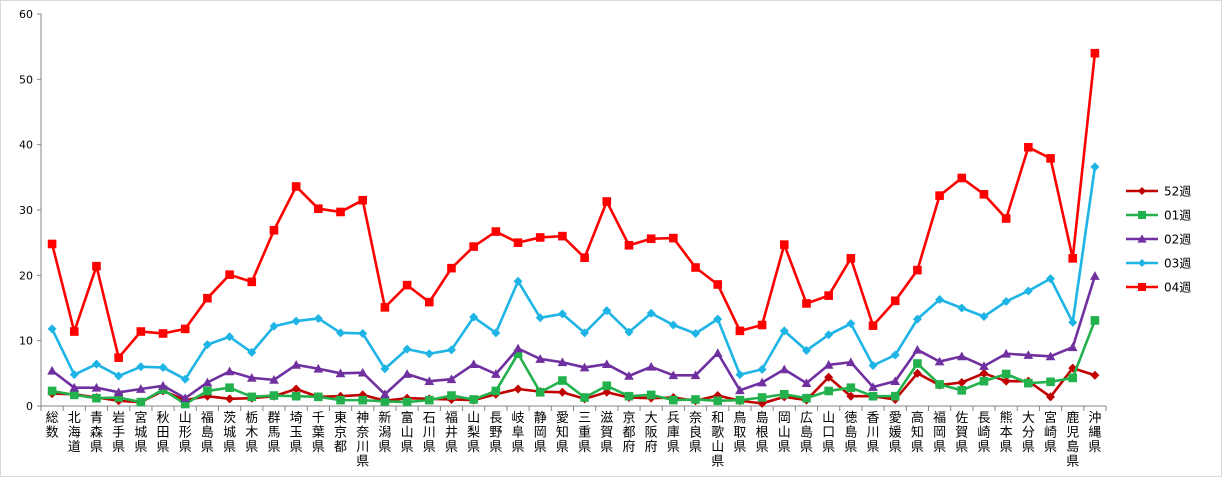 This screenshot has width=1222, height=480. What do you see at coordinates (1177, 216) in the screenshot?
I see `legend-label: 01週` at bounding box center [1177, 216].